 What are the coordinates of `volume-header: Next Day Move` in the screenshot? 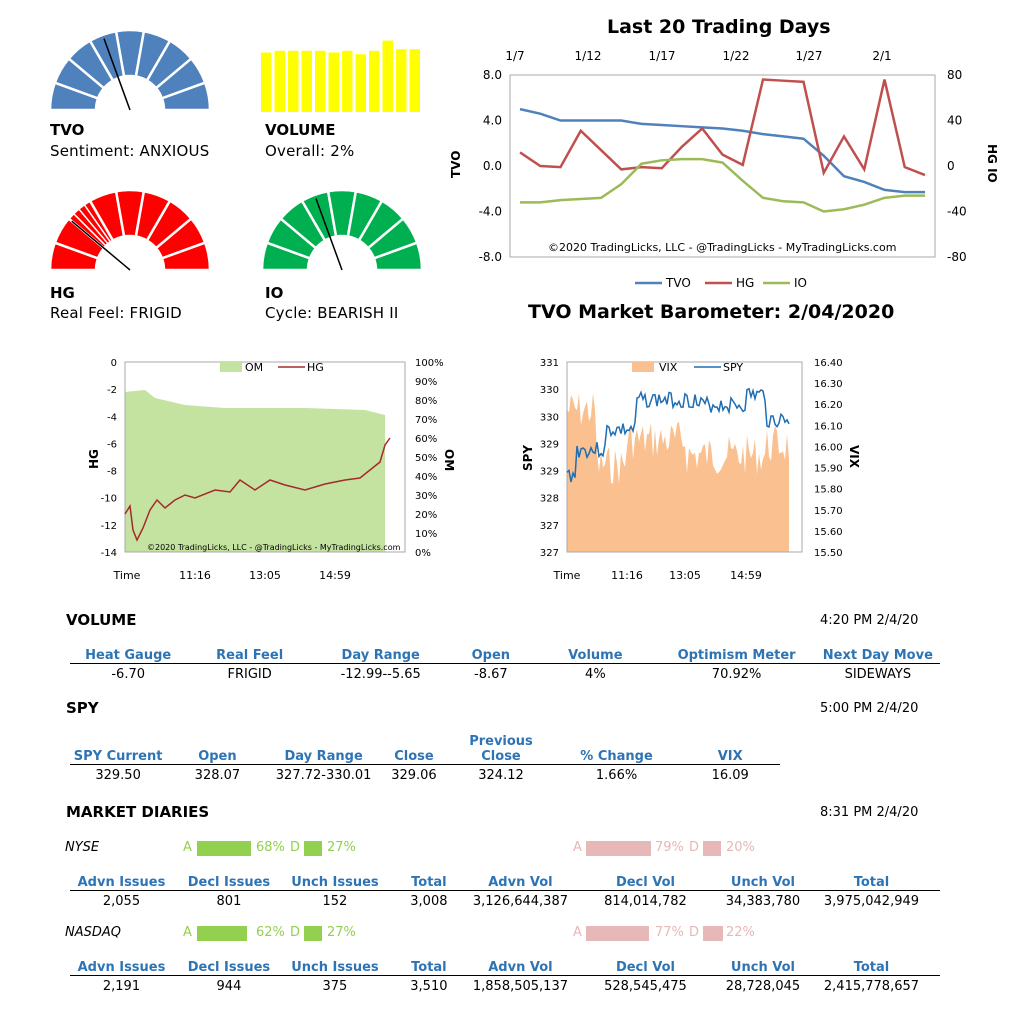 It's located at (877, 655).